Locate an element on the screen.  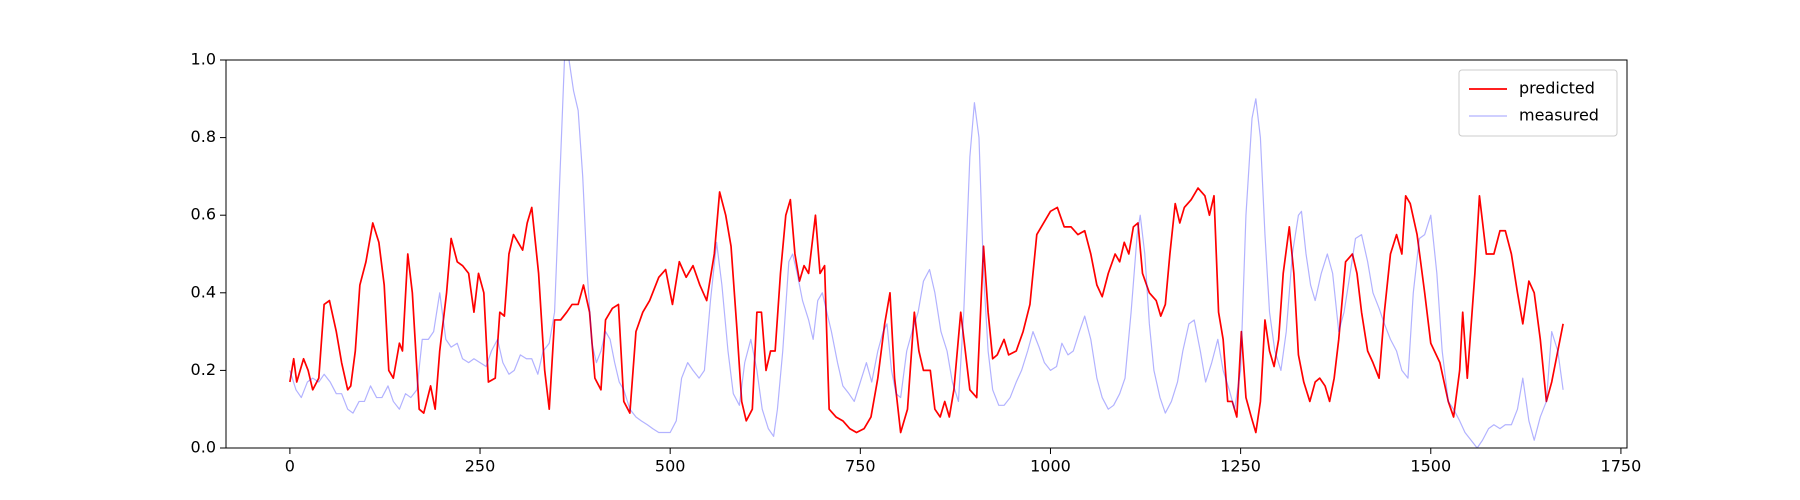
y-tick-label: 0.4 is located at coordinates (203, 291).